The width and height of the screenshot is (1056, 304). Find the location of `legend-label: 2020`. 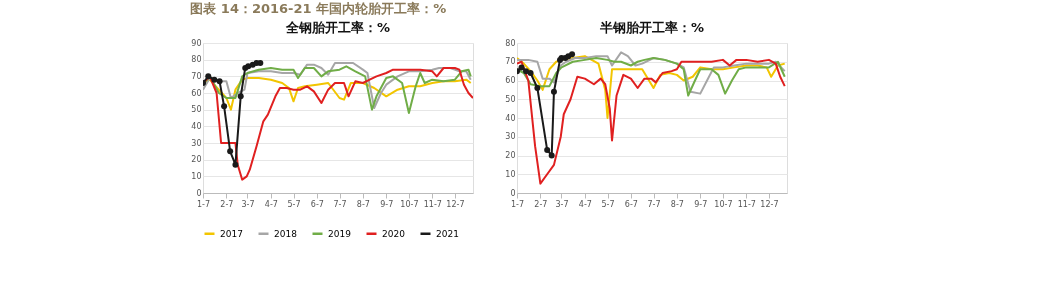

legend-label: 2020 is located at coordinates (394, 233).